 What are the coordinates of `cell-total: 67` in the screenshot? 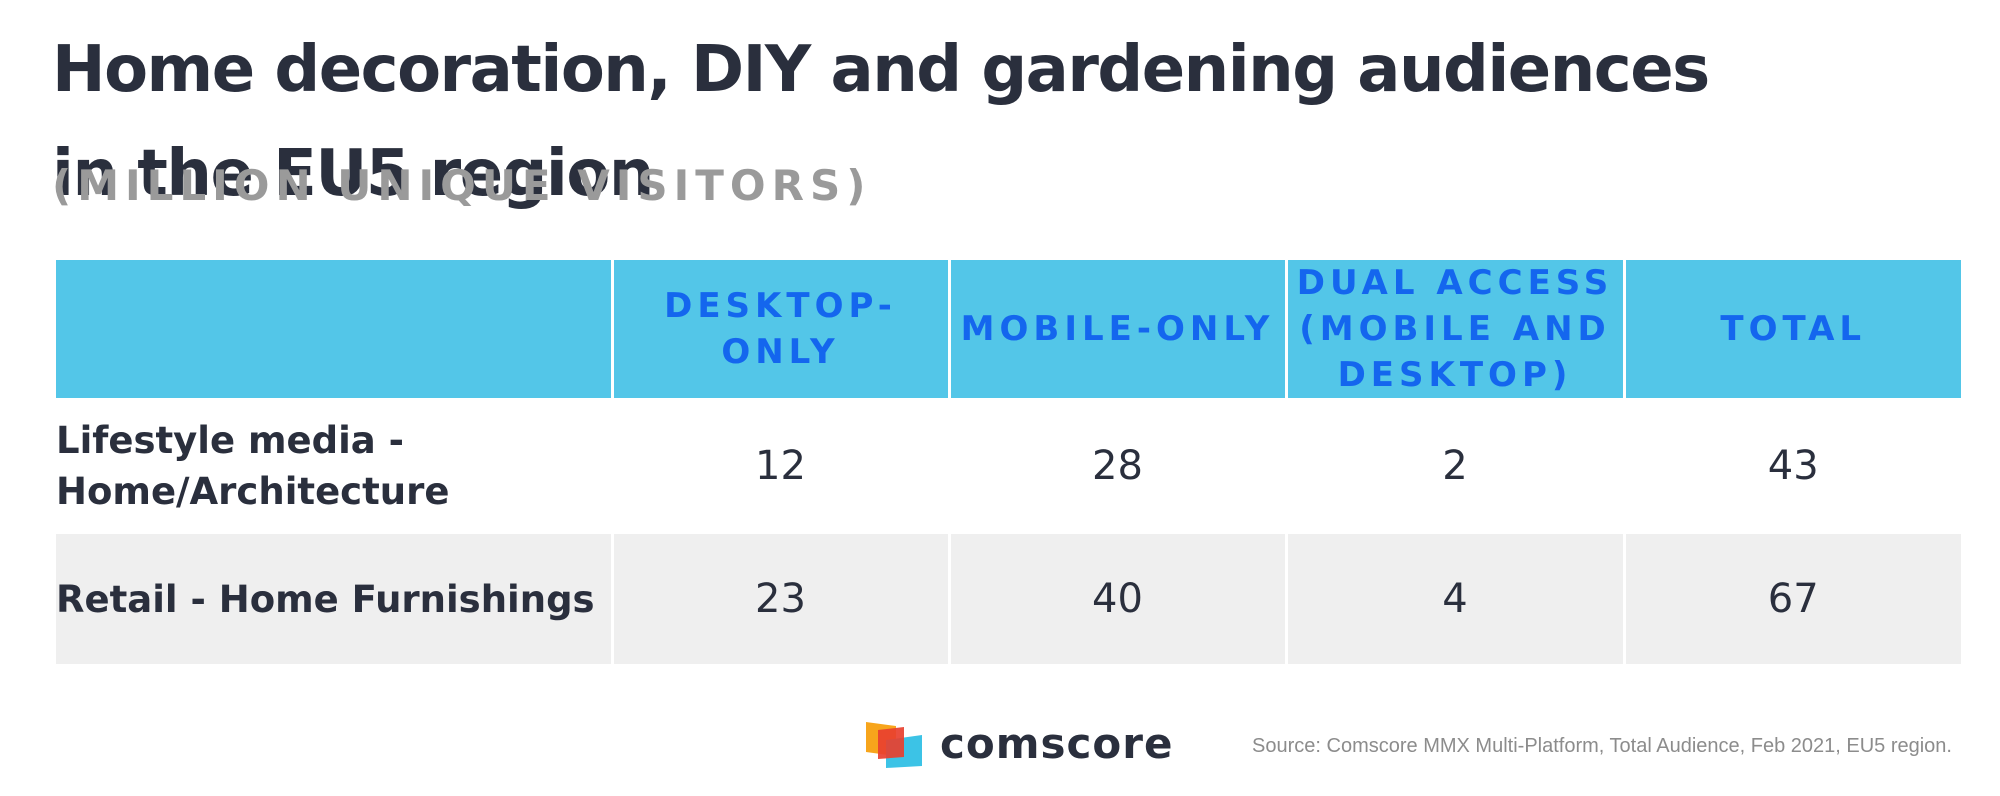 It's located at (1793, 599).